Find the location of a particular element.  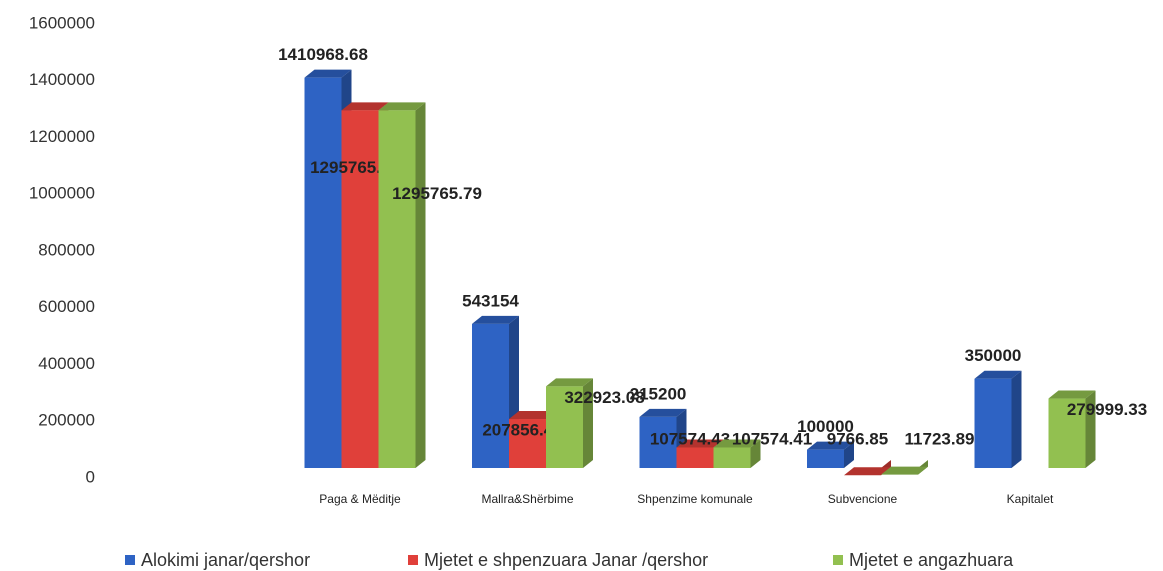

y-tick-label: 600000 is located at coordinates (66, 306).